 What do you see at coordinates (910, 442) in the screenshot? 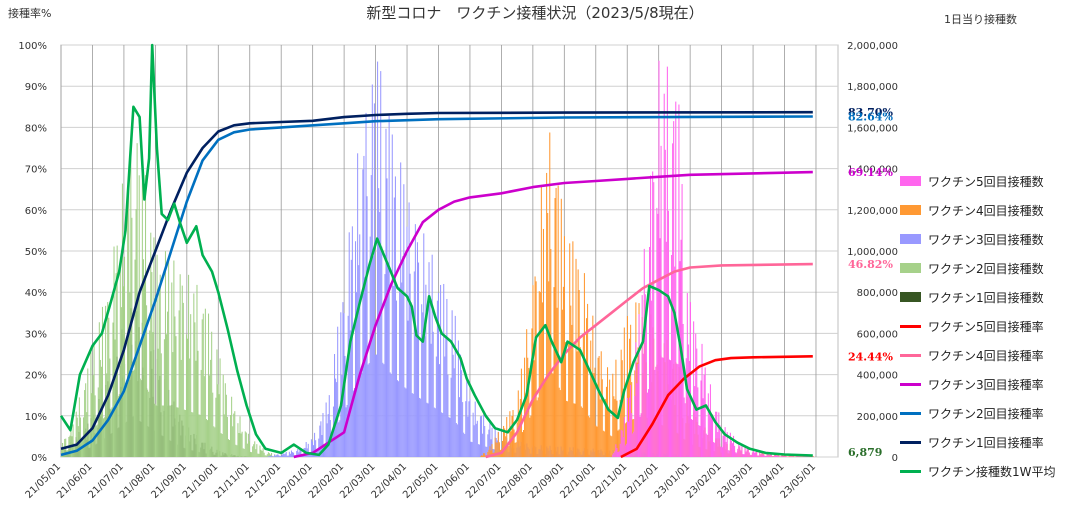
I see `legend-swatch` at bounding box center [910, 442].